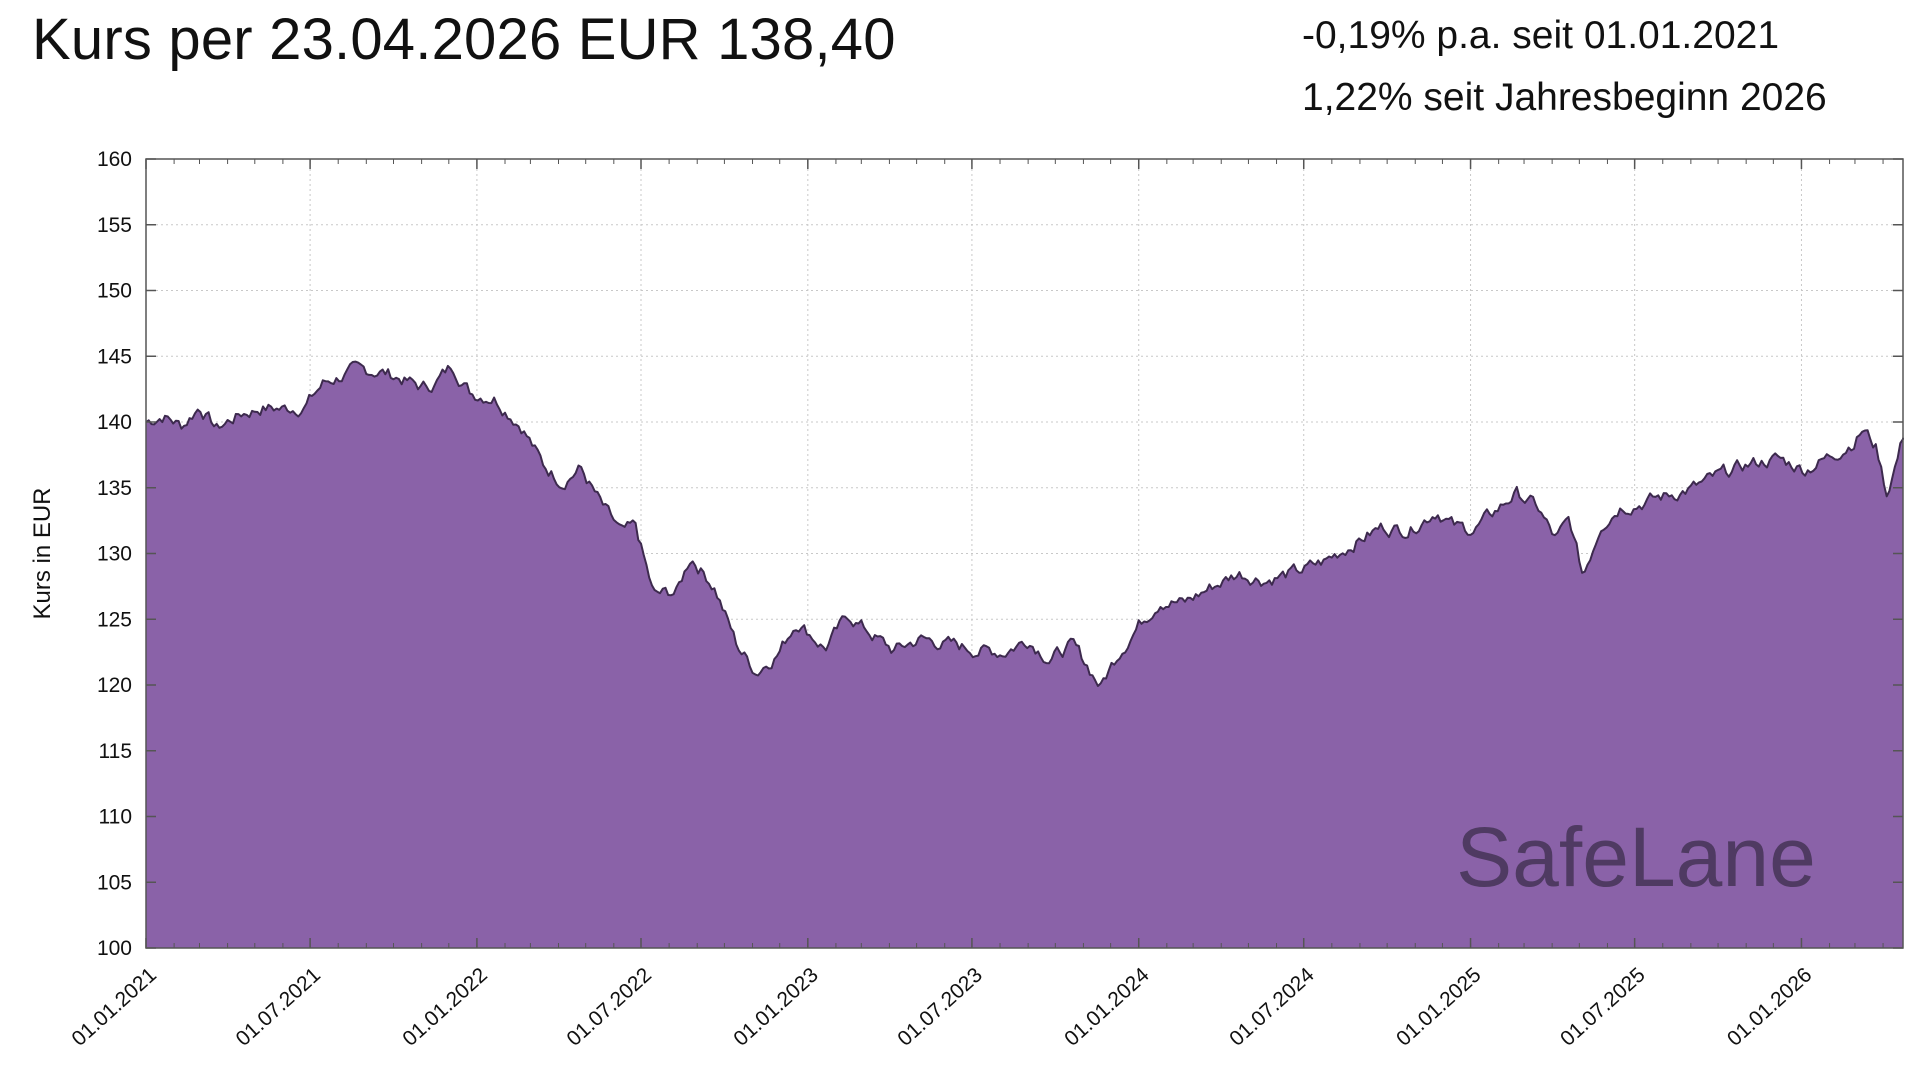  Describe the element at coordinates (114, 619) in the screenshot. I see `y-tick-label: 125` at that location.